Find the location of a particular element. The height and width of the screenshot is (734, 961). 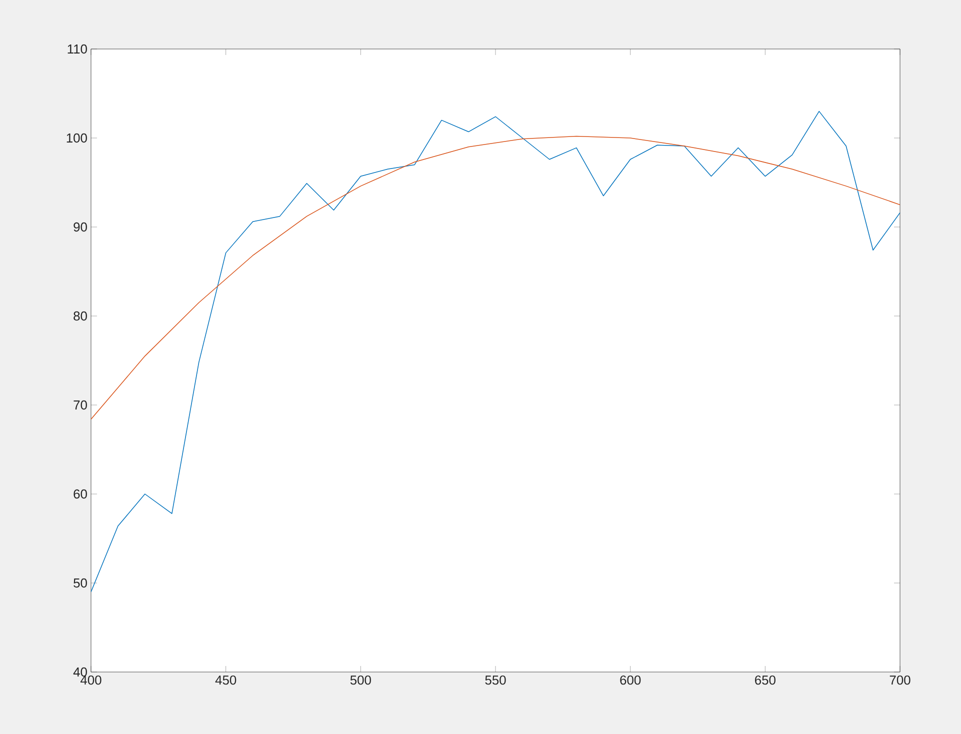

y-tick-label: 80 is located at coordinates (80, 316).